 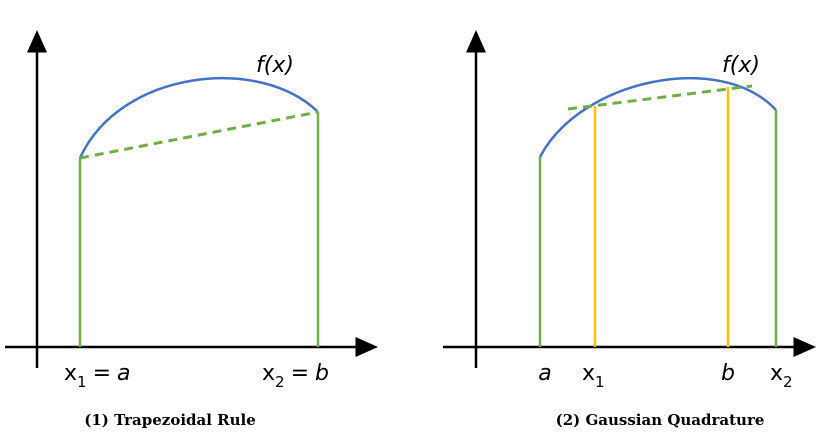 I want to click on axis-label: x1, so click(x=593, y=376).